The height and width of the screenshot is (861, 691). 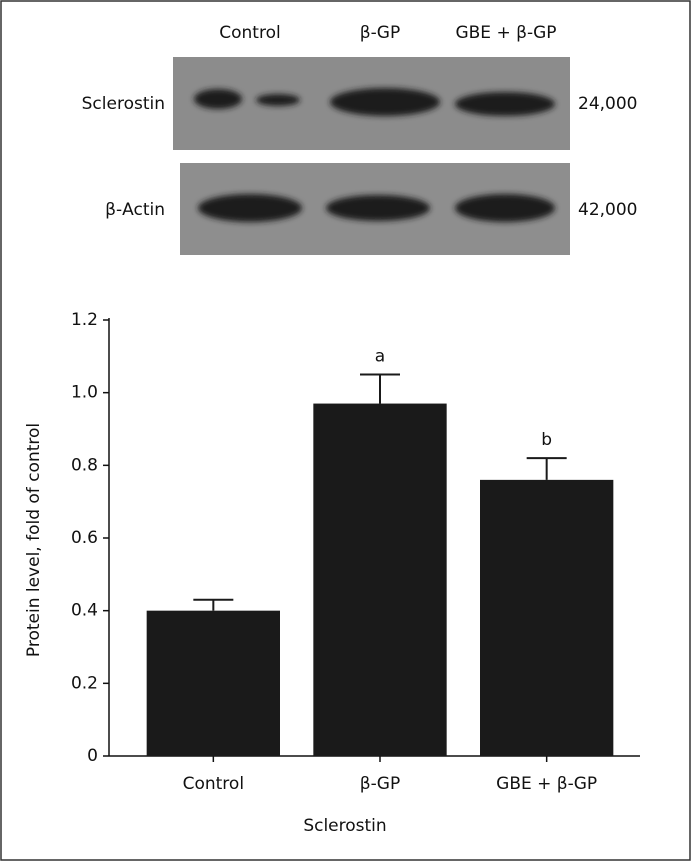 What do you see at coordinates (123, 104) in the screenshot?
I see `blot-row-label: Sclerostin` at bounding box center [123, 104].